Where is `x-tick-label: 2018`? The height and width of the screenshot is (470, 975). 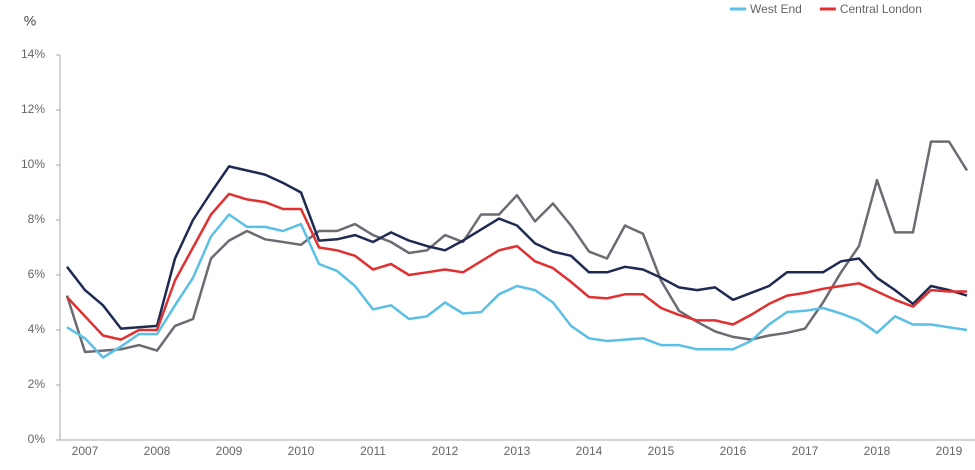 x-tick-label: 2018 is located at coordinates (877, 451).